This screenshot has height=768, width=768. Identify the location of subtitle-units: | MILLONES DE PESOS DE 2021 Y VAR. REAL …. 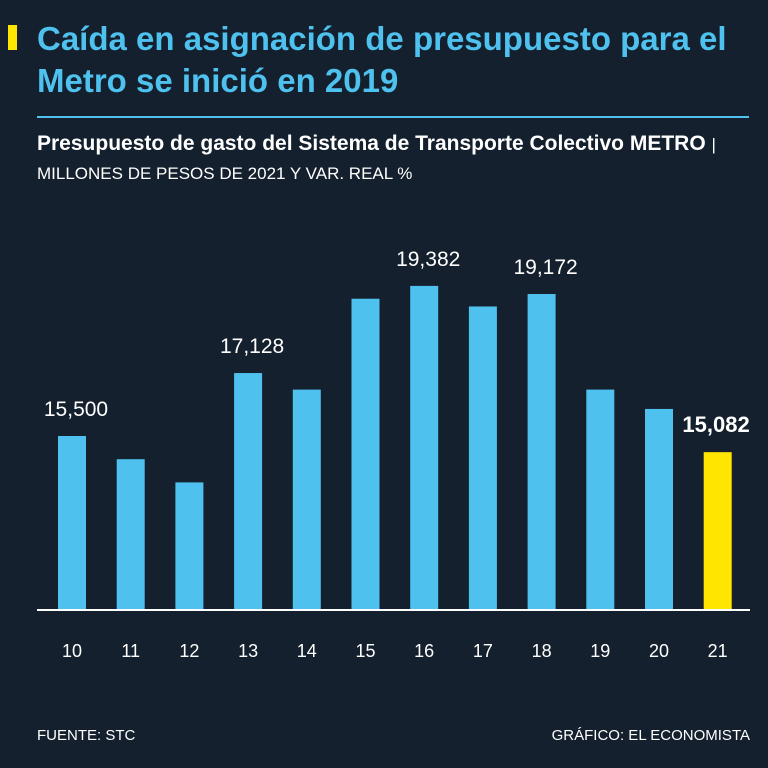
(376, 159).